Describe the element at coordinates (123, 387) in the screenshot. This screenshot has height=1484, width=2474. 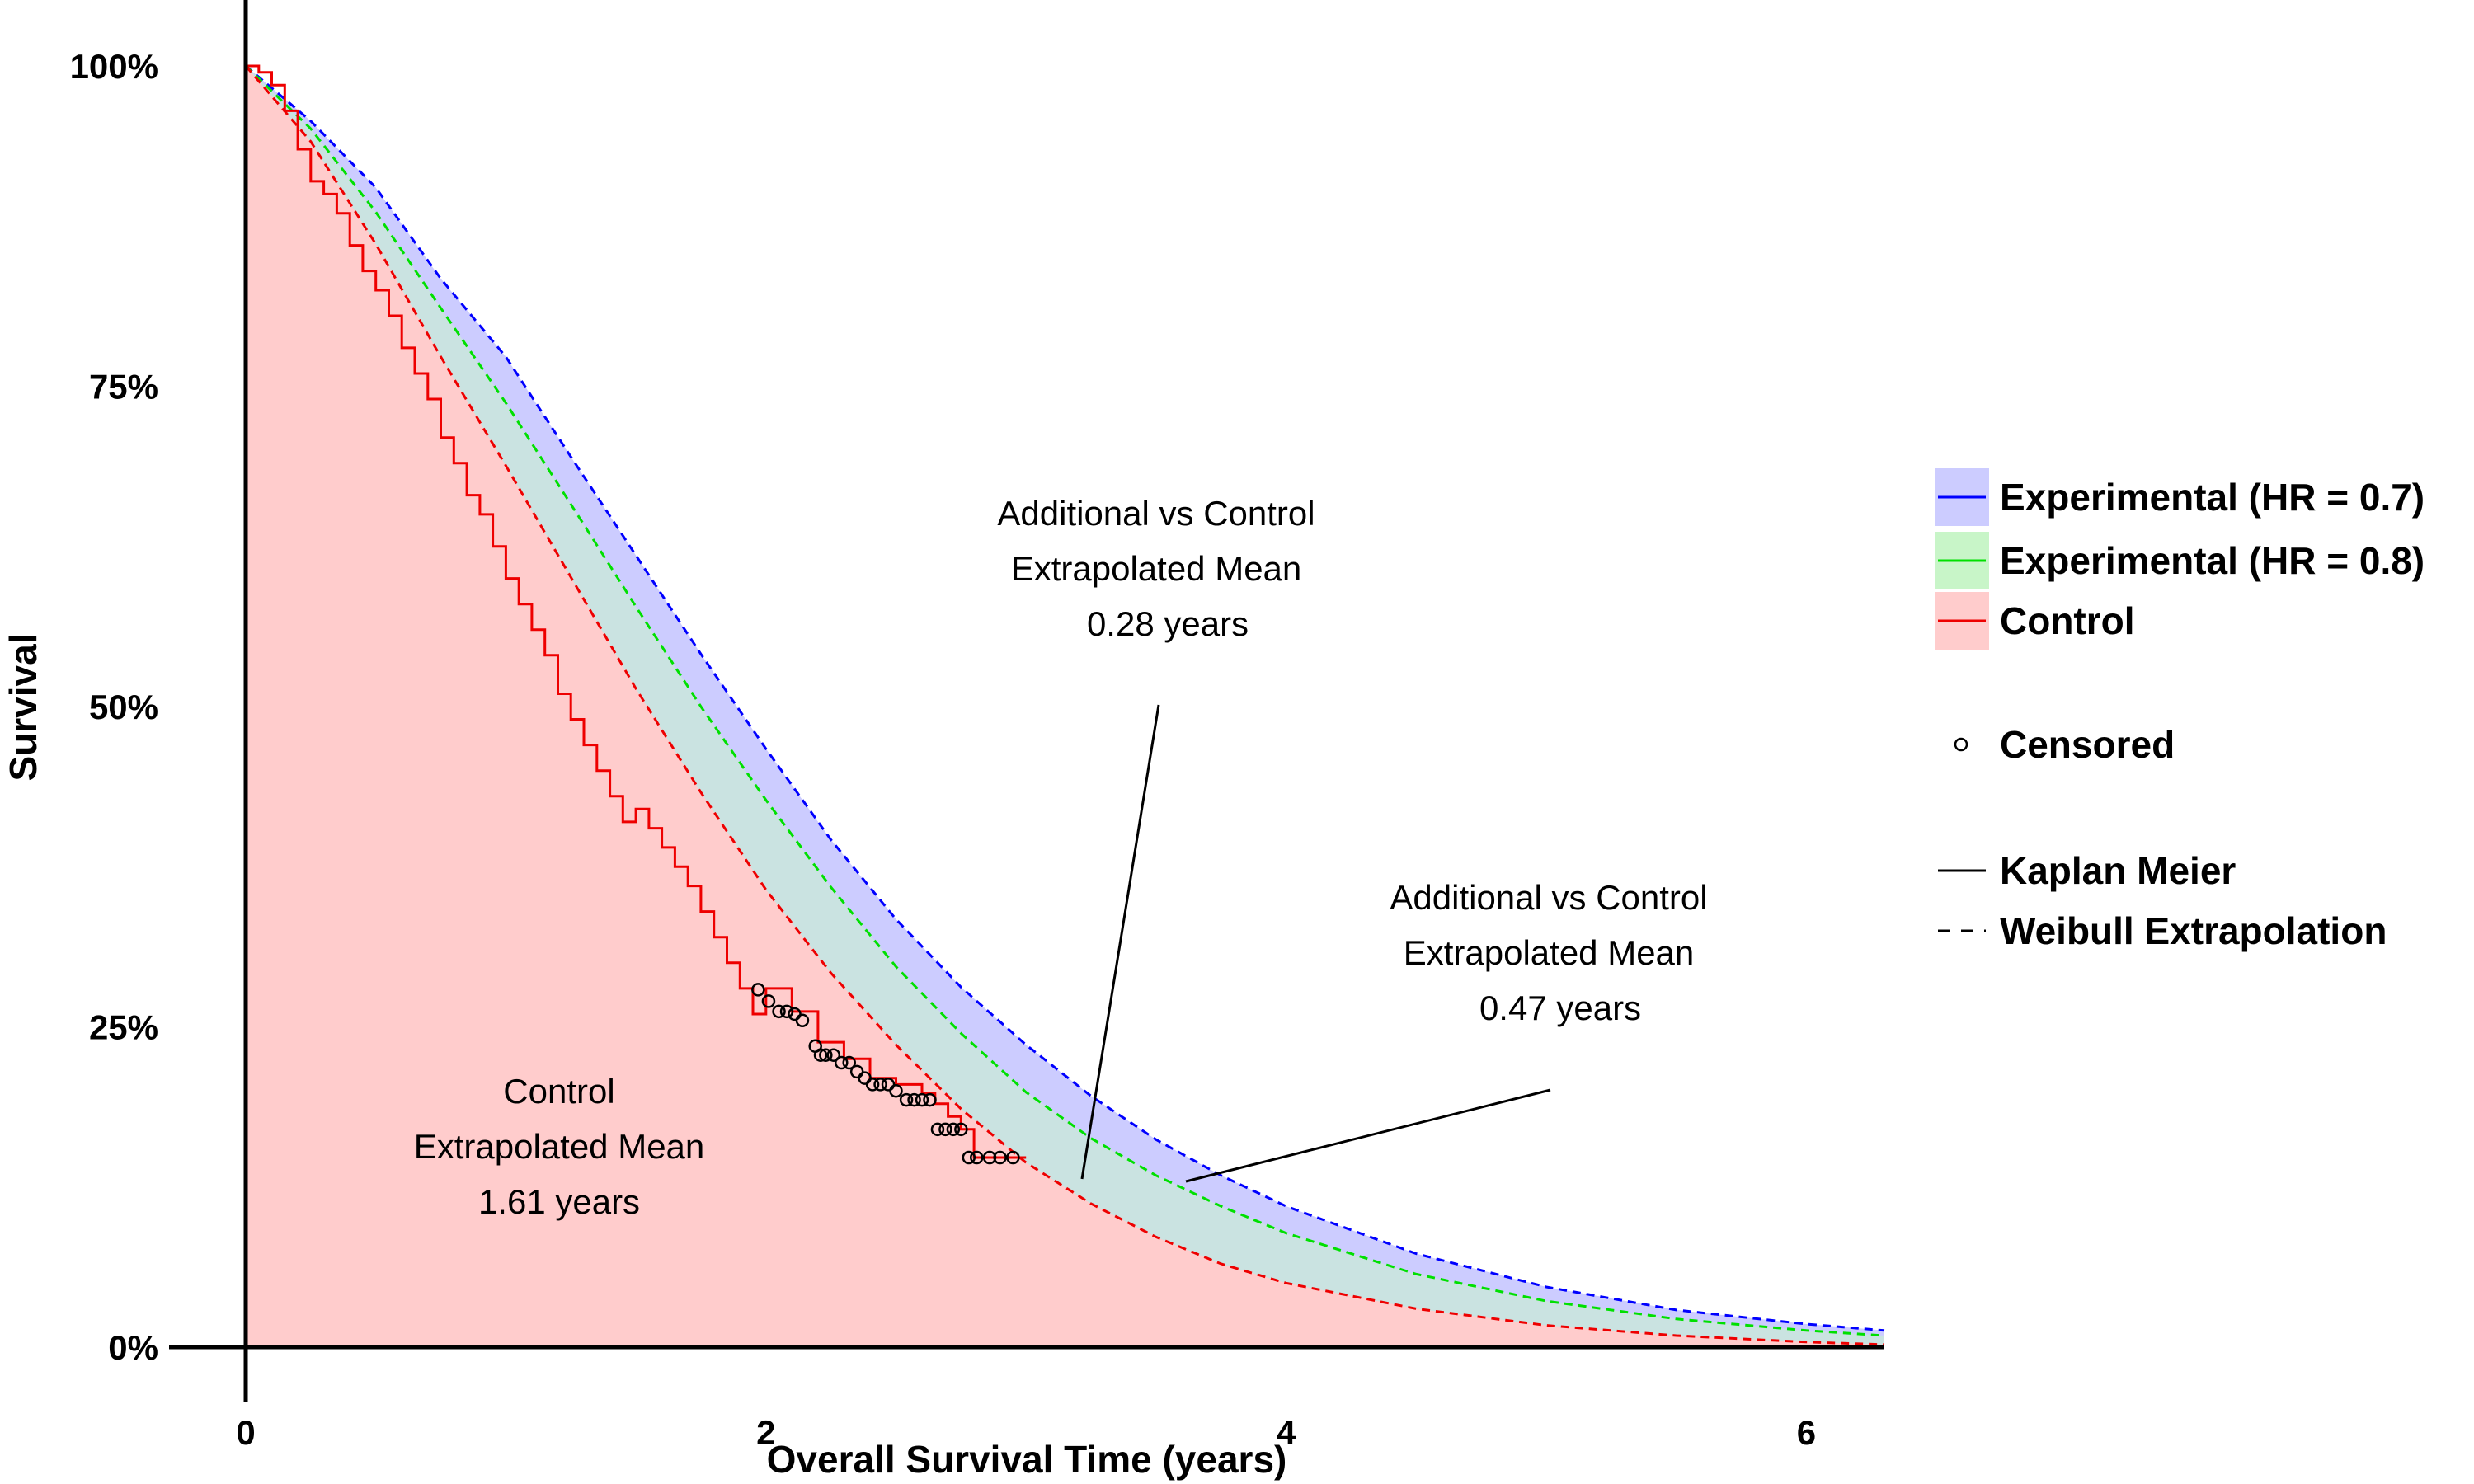
I see `y-tick-label: 75%` at that location.